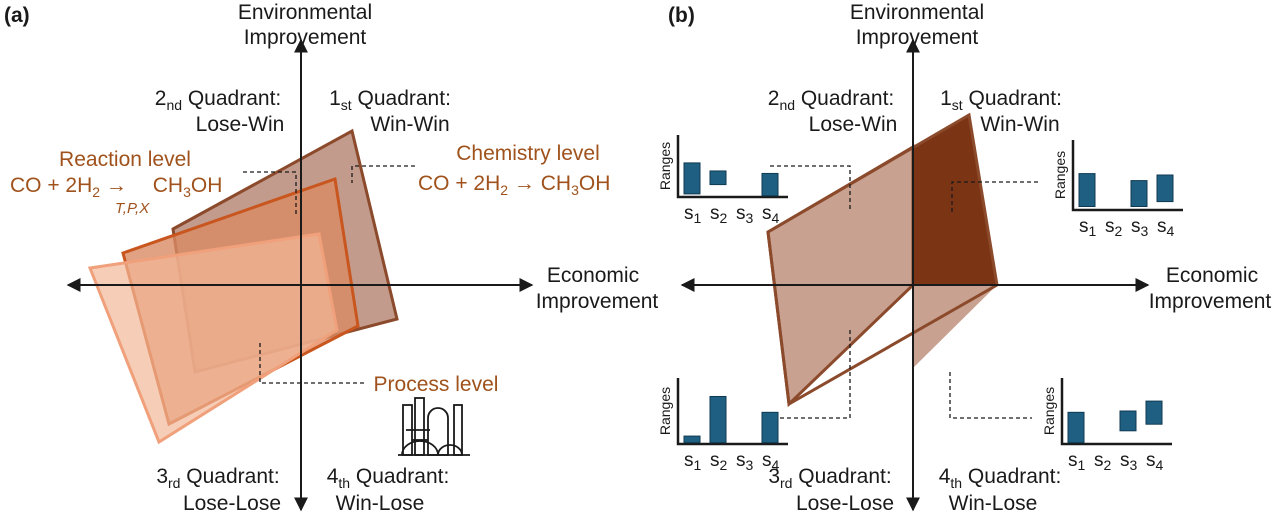  Describe the element at coordinates (436, 384) in the screenshot. I see `process-level-label: Process level` at that location.